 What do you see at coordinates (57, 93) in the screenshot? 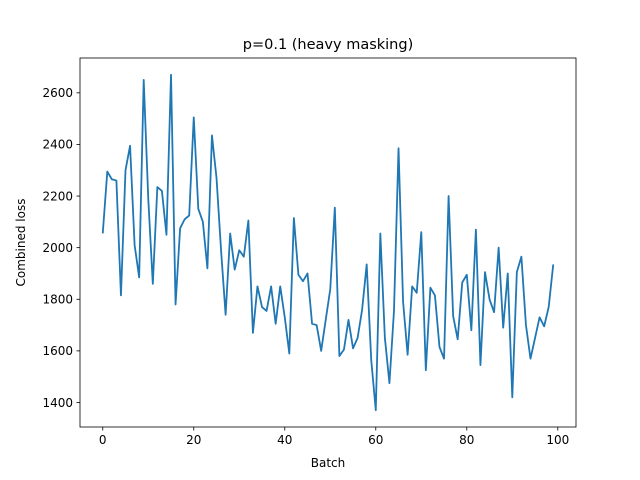
I see `y-tick-label: 2600` at bounding box center [57, 93].